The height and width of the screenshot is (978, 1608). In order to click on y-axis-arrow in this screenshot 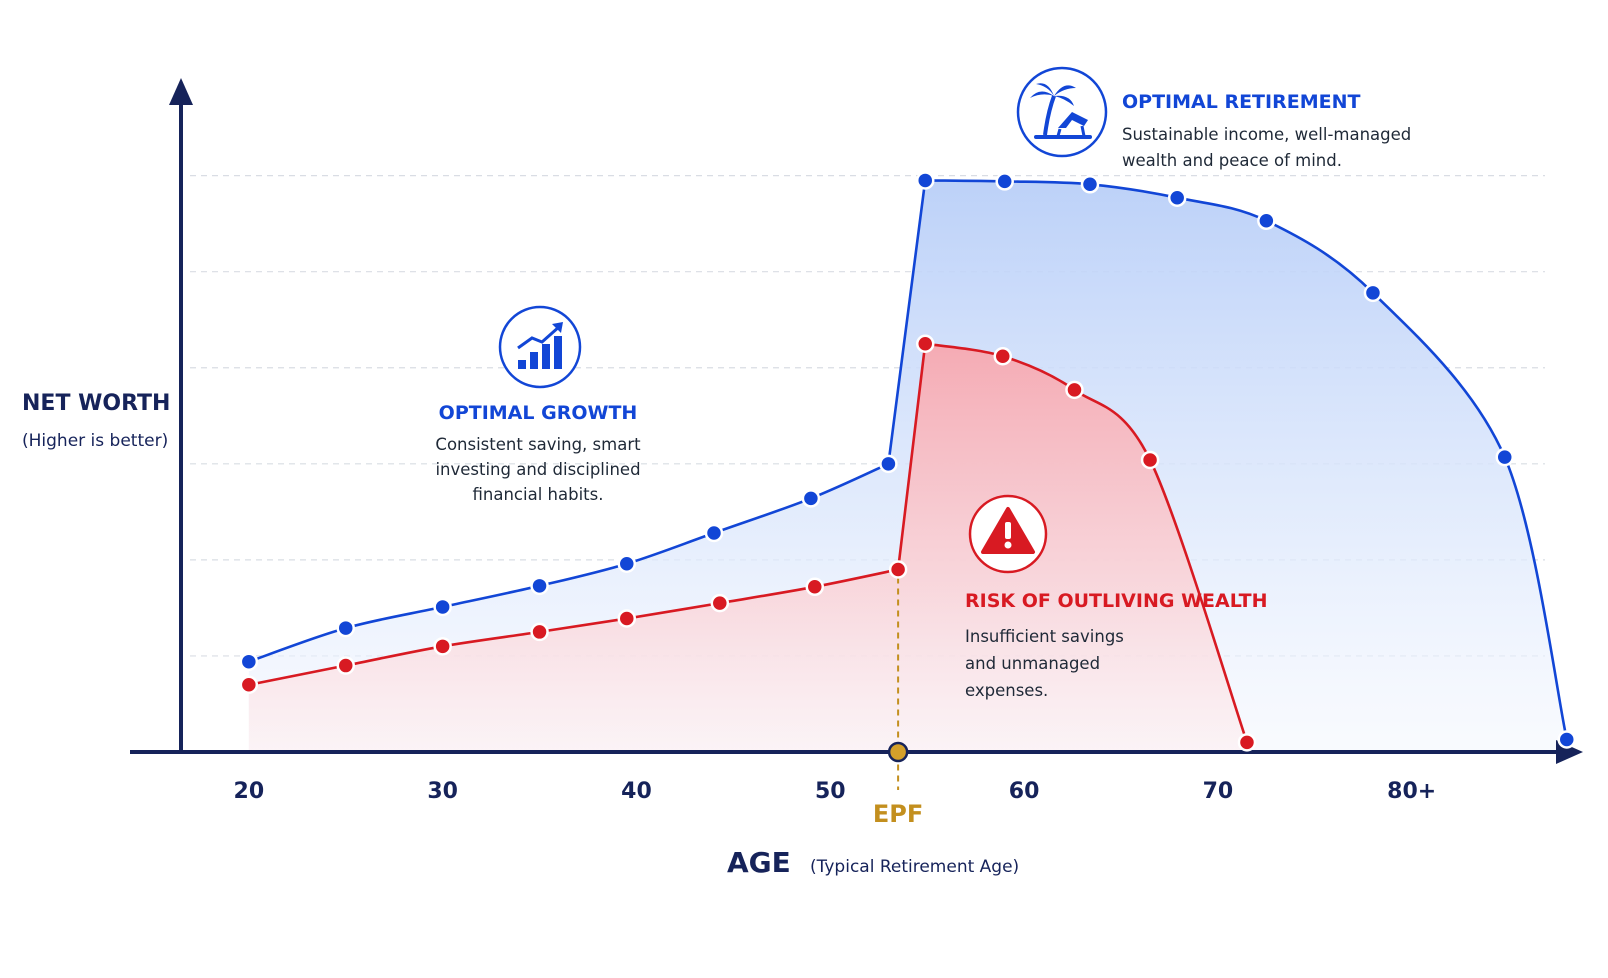, I will do `click(181, 91)`.